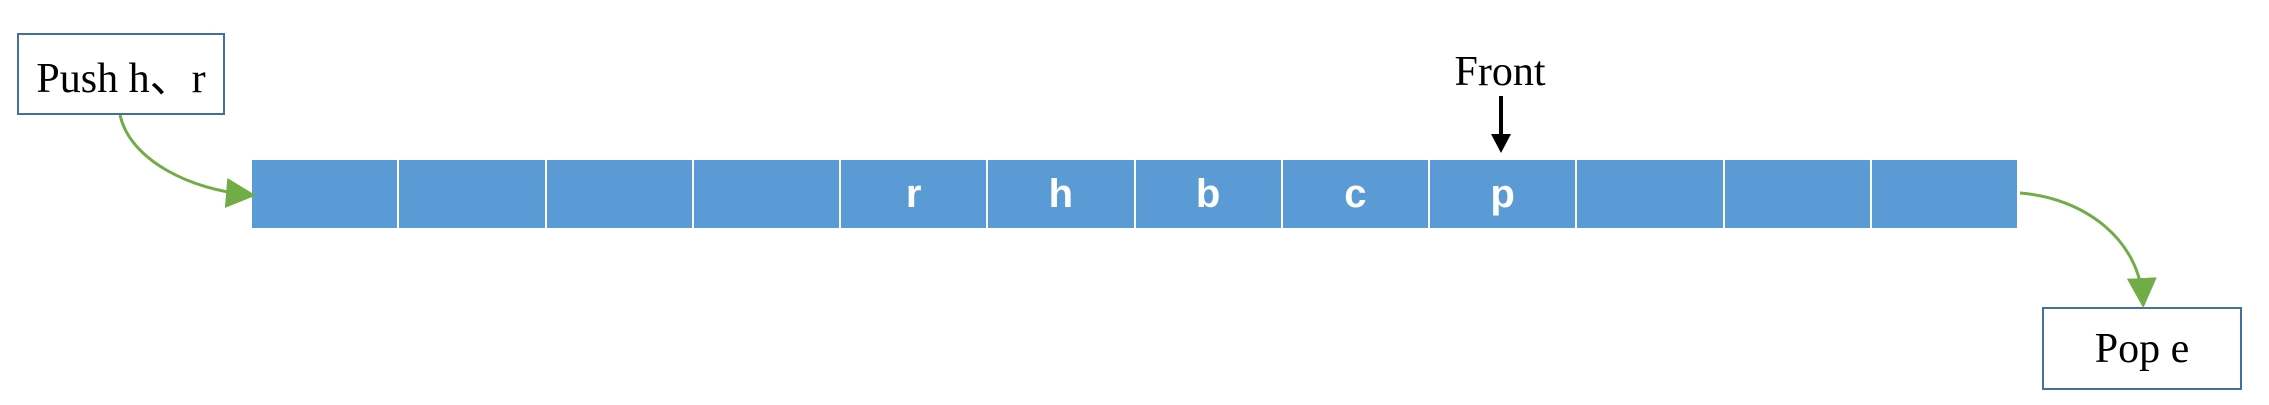 This screenshot has height=405, width=2269. Describe the element at coordinates (187, 161) in the screenshot. I see `push-arrow` at that location.